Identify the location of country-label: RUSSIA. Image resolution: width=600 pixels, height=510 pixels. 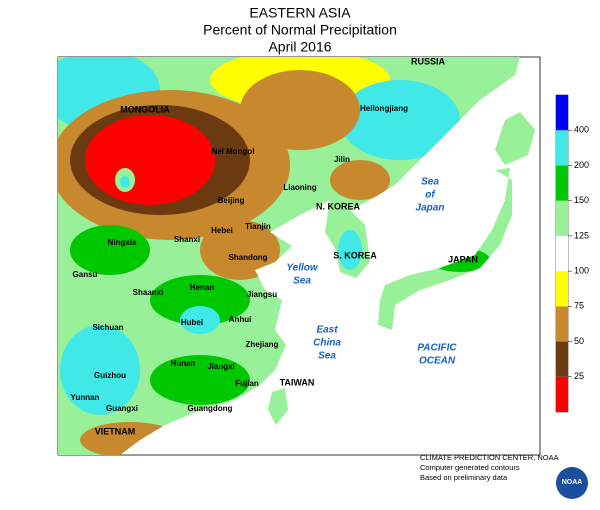
(428, 61).